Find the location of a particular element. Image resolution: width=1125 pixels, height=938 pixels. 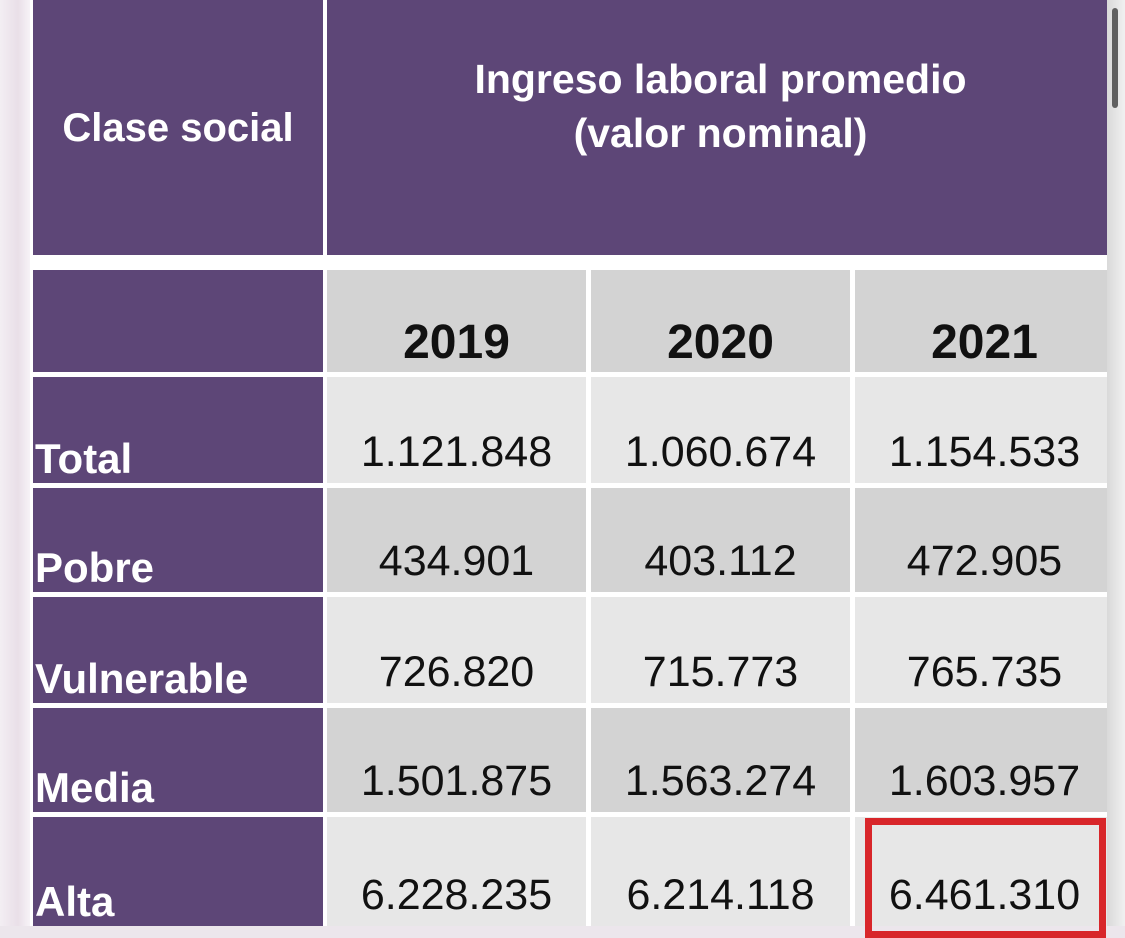

value: 1.603.957 is located at coordinates (984, 781).